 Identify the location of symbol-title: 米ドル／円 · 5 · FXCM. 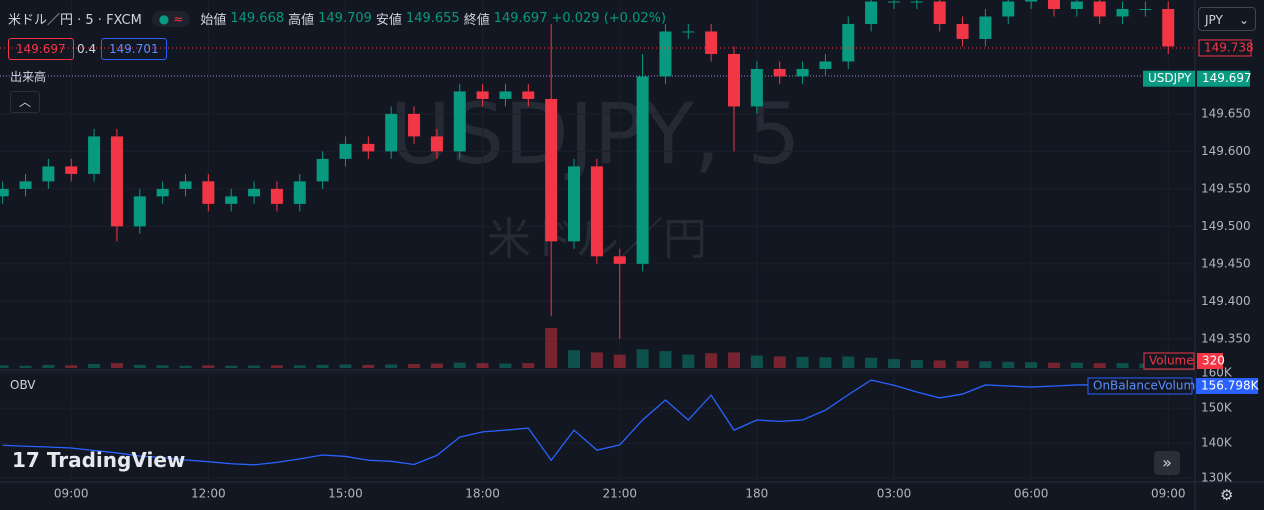
(75, 20).